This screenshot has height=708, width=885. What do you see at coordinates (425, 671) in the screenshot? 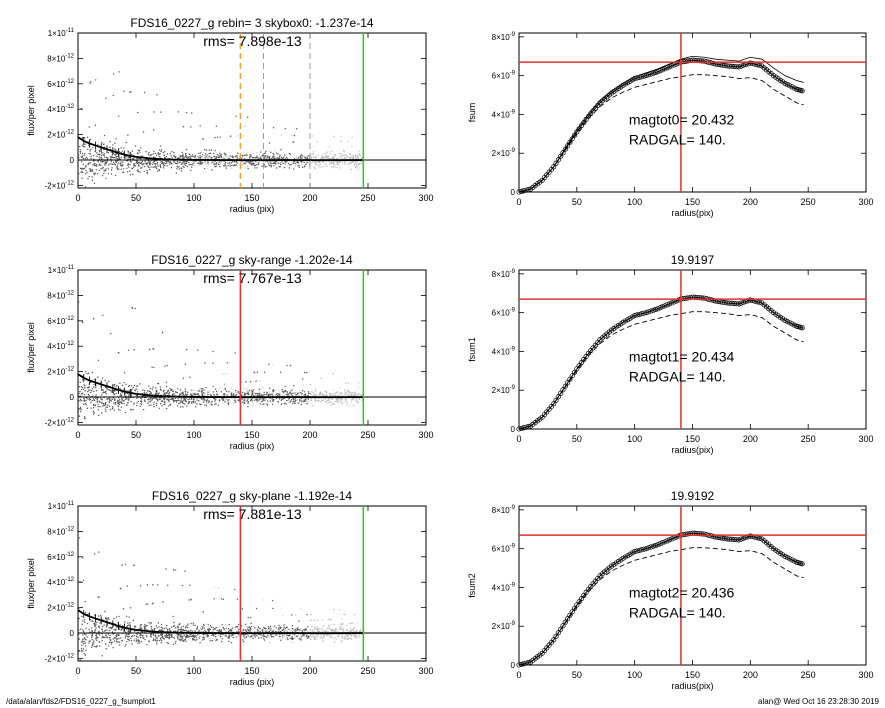
I see `x-tick-label: 300` at bounding box center [425, 671].